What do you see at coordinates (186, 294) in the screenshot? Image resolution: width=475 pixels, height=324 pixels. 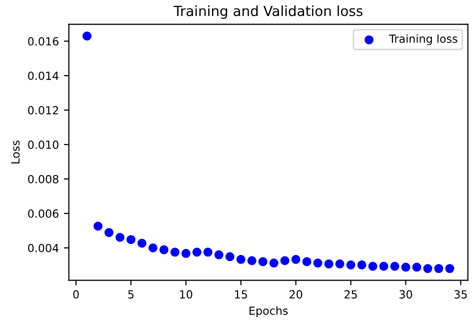 I see `x-tick-label: 10` at bounding box center [186, 294].